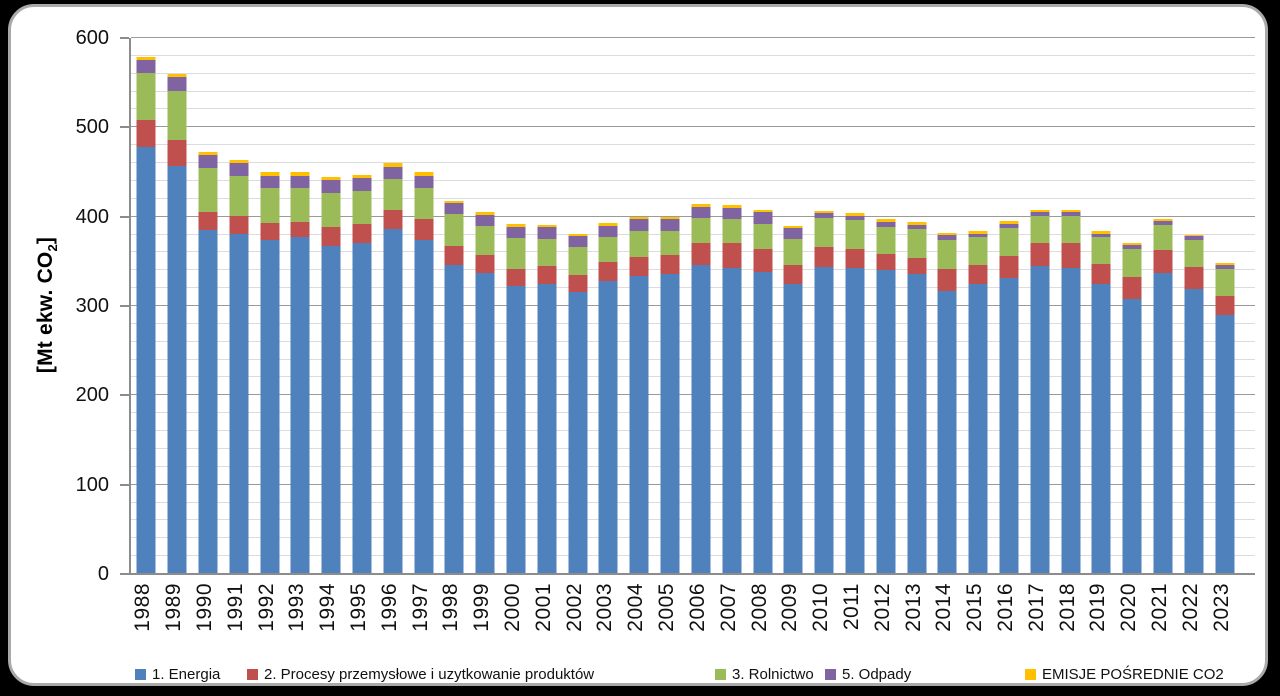 The width and height of the screenshot is (1280, 696). I want to click on bar-segment-rolnictwo-2004, so click(639, 243).